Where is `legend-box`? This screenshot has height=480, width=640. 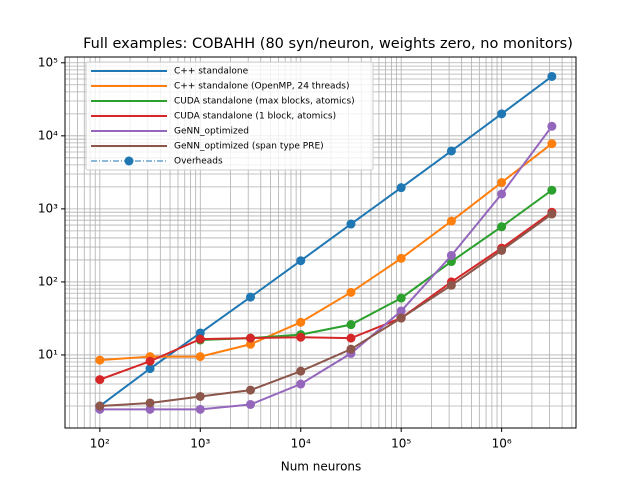
legend-box is located at coordinates (229, 116).